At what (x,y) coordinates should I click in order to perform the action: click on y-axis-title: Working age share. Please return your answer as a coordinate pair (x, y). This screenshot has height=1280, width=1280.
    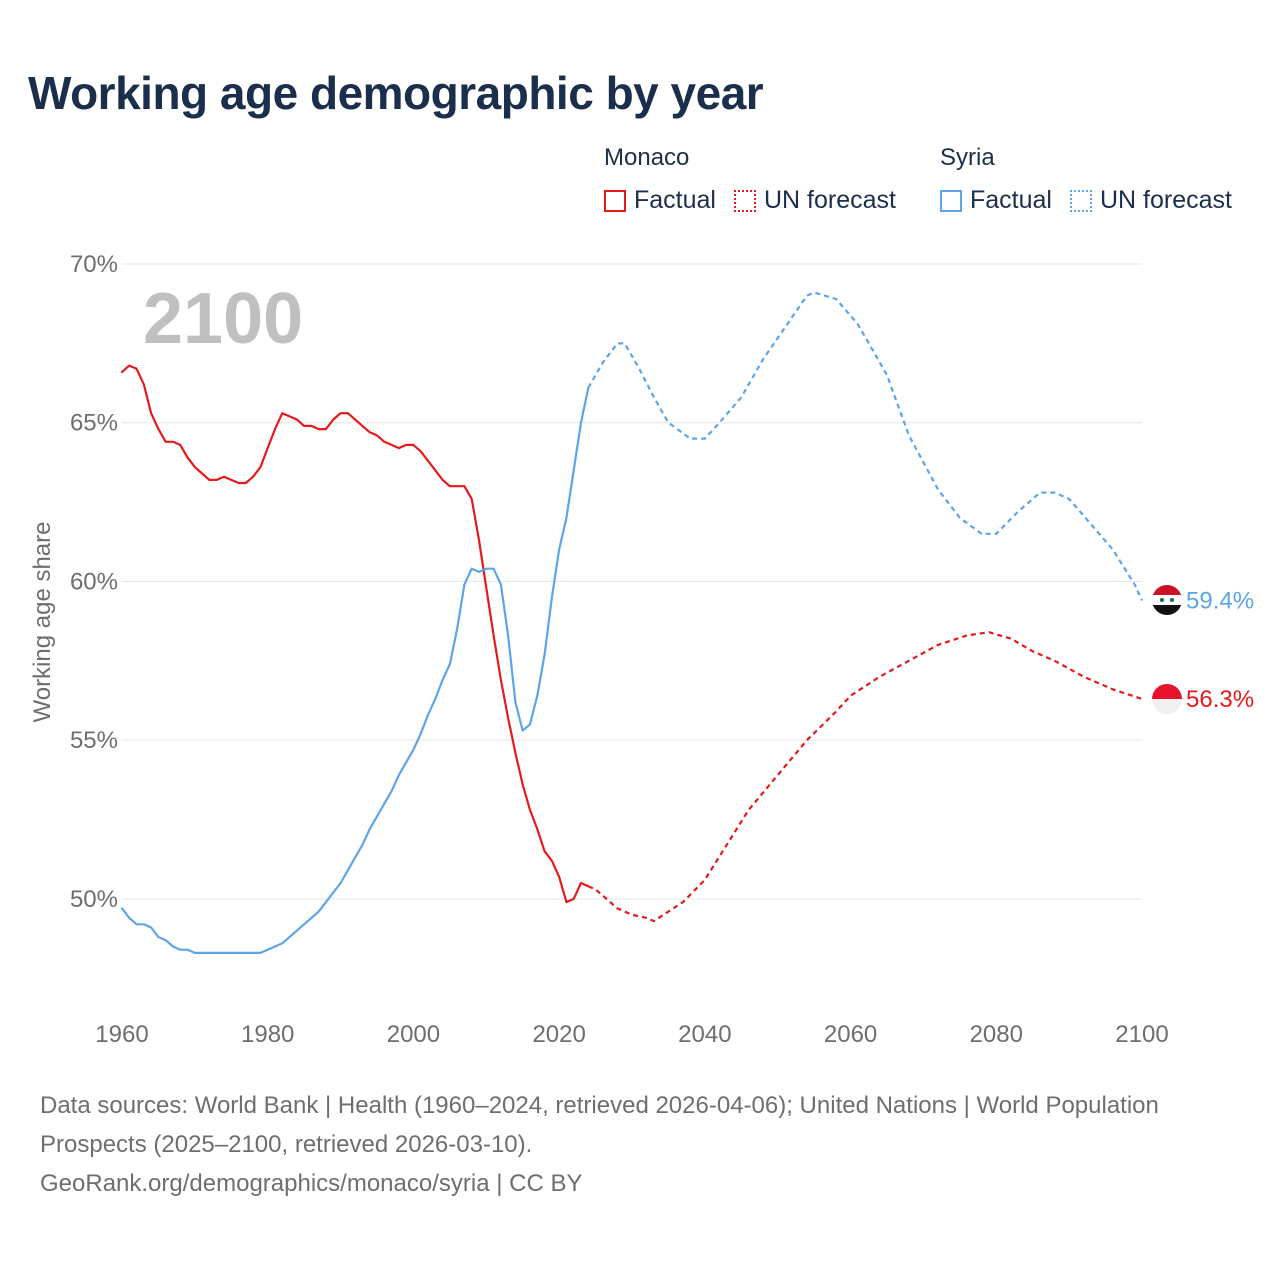
    Looking at the image, I should click on (42, 622).